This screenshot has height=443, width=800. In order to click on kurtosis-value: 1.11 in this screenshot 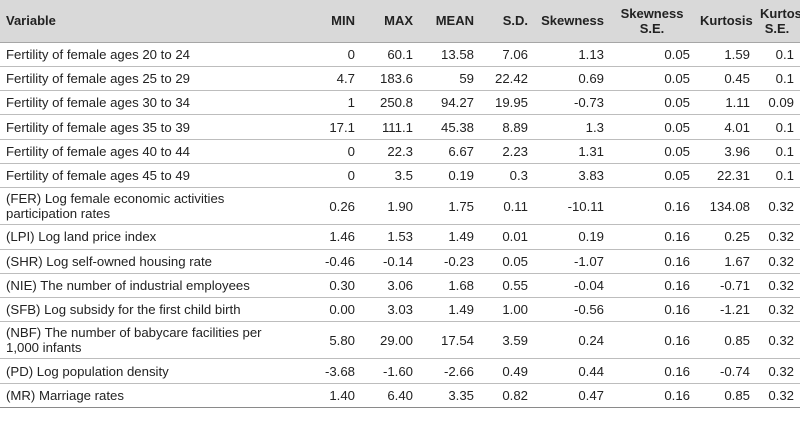, I will do `click(726, 103)`.